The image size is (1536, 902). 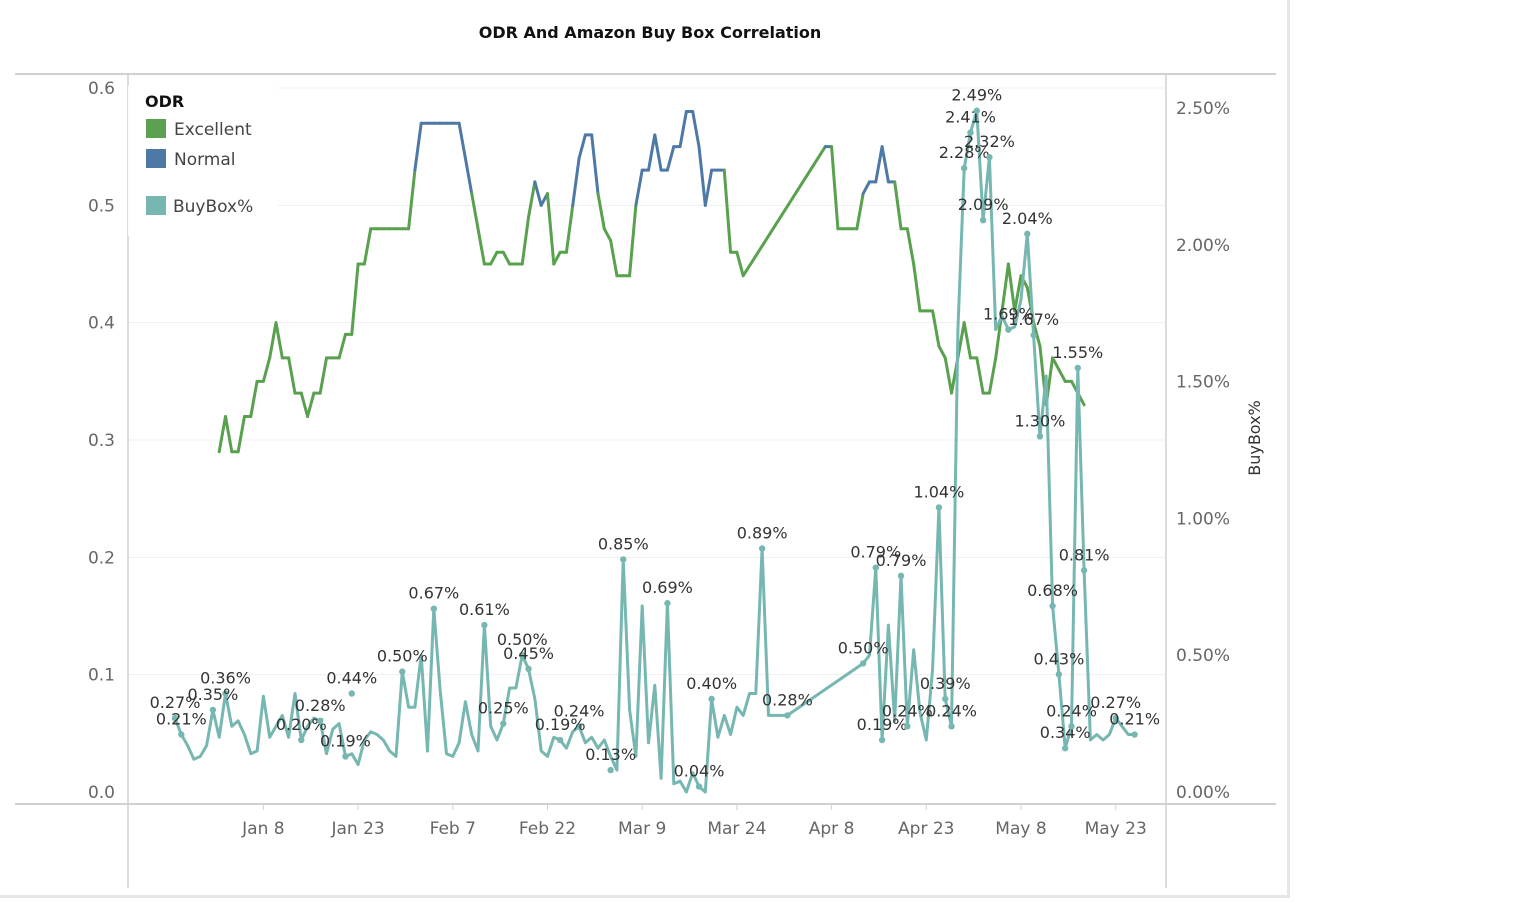 I want to click on right-tick-label: 1.50%, so click(x=1203, y=383).